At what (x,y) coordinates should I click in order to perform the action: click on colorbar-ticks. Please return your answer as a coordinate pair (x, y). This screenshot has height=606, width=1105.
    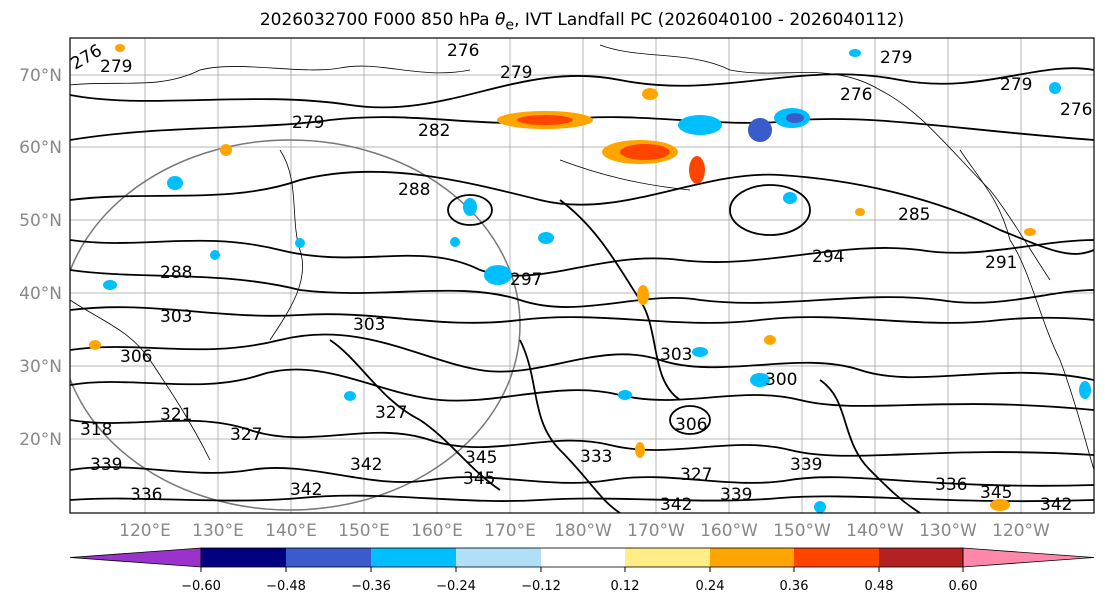
    Looking at the image, I should click on (582, 569).